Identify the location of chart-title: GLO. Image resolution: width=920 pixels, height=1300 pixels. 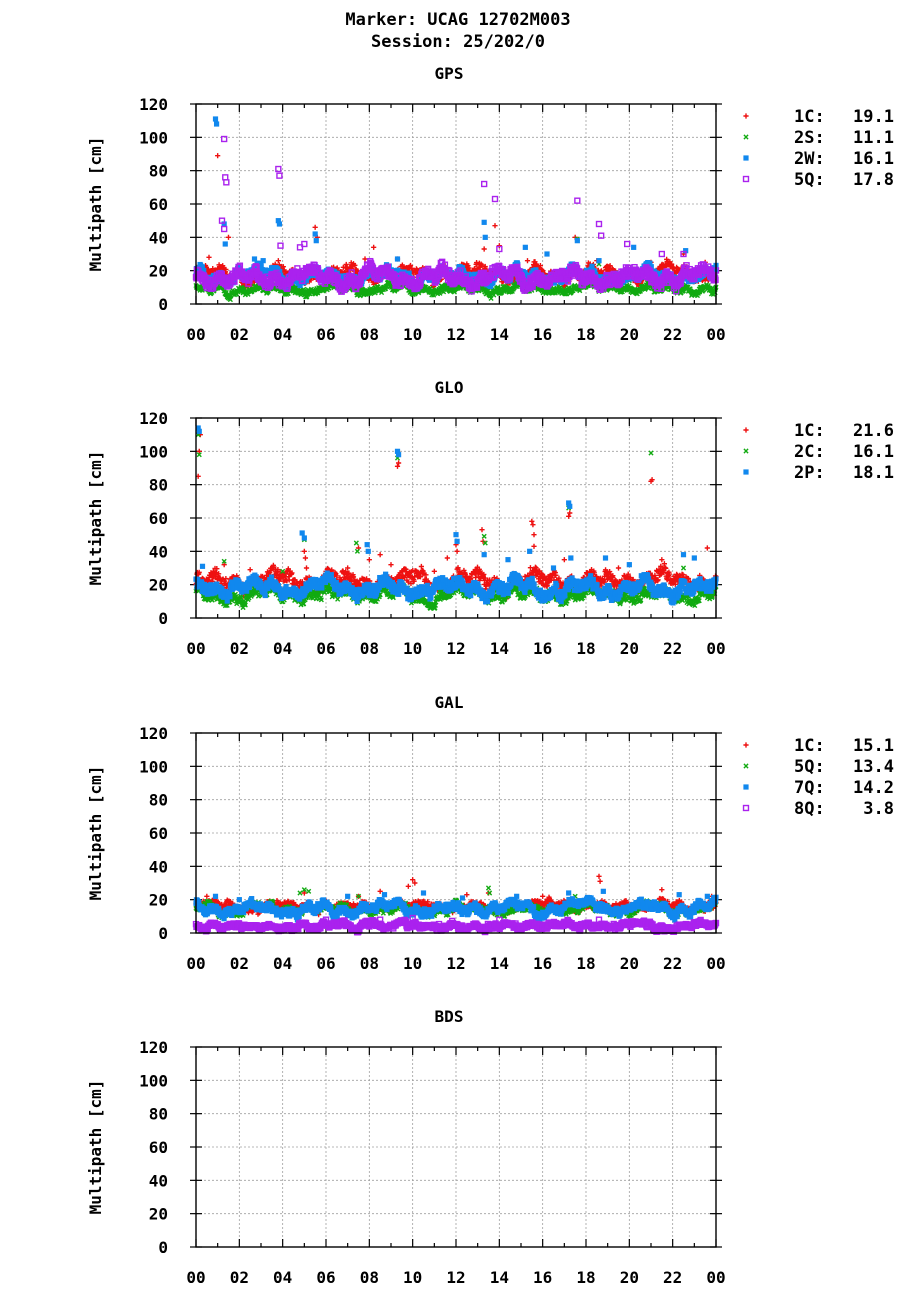
(449, 387).